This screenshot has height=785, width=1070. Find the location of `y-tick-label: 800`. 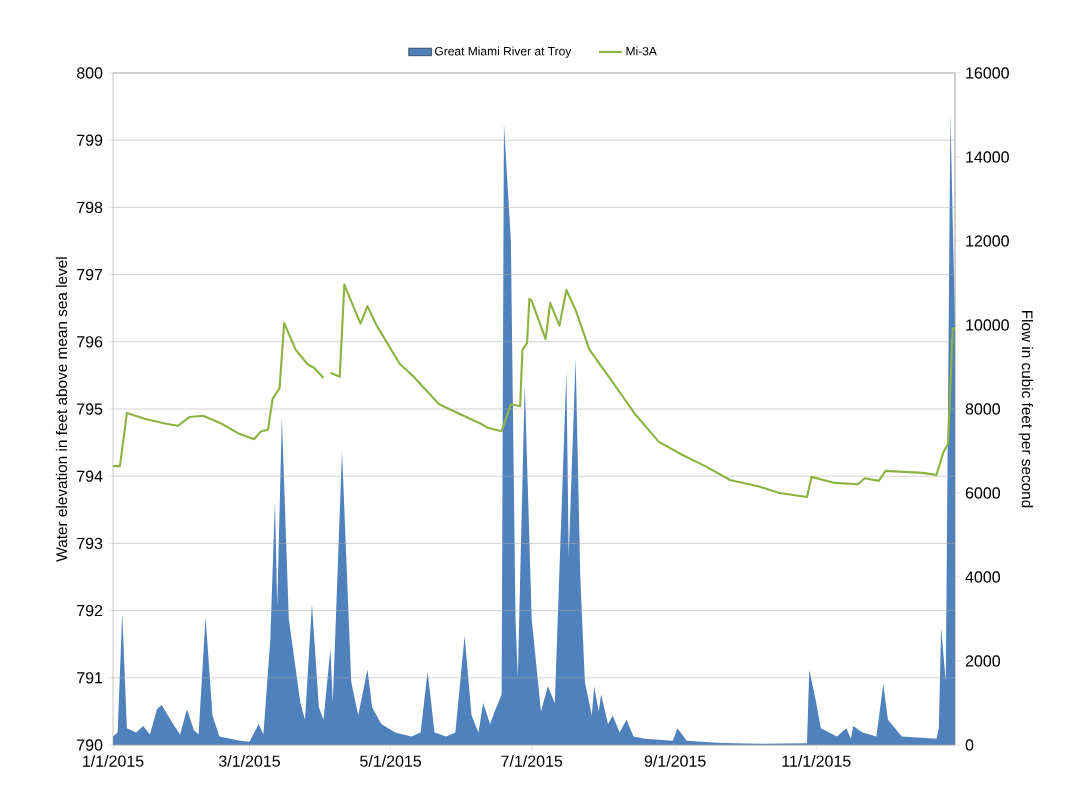

y-tick-label: 800 is located at coordinates (89, 73).